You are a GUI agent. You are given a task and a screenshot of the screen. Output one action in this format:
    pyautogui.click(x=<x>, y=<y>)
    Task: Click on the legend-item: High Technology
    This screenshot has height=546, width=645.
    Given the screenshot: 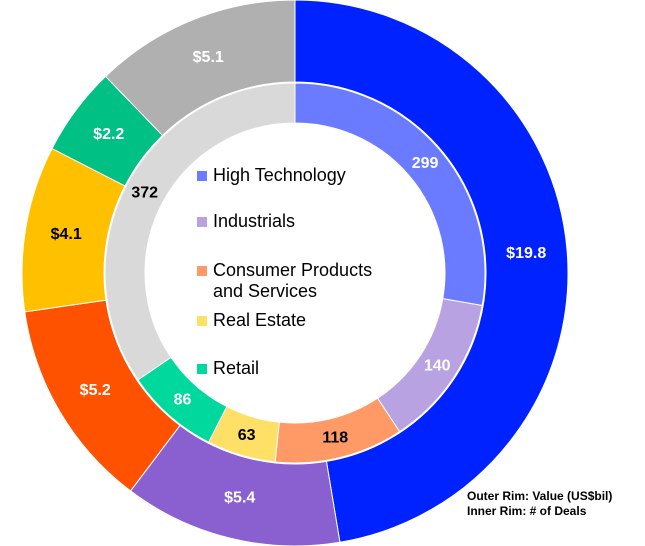 What is the action you would take?
    pyautogui.click(x=271, y=175)
    